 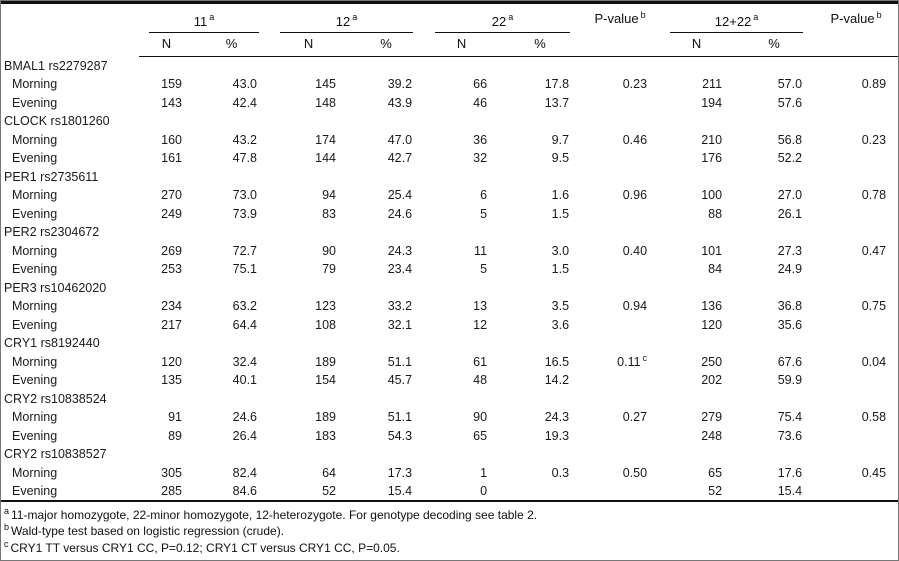 What do you see at coordinates (200, 21) in the screenshot?
I see `header-group-label: 11` at bounding box center [200, 21].